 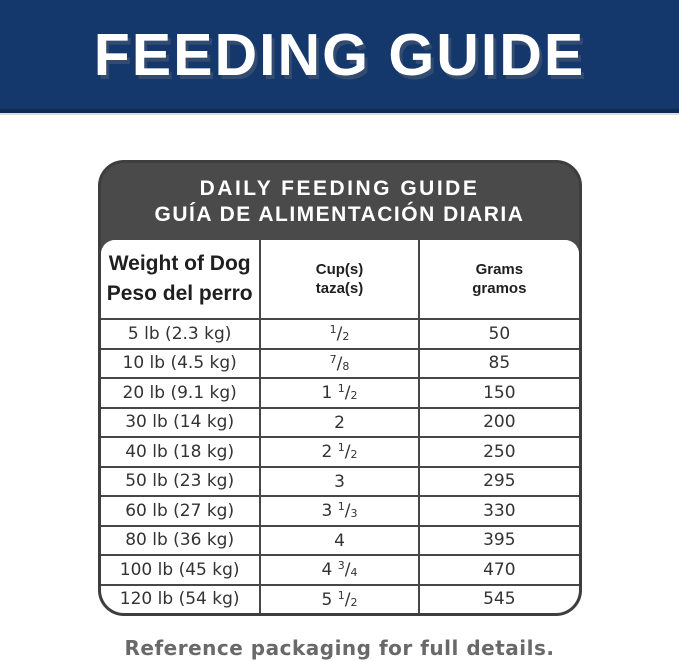 What do you see at coordinates (498, 540) in the screenshot?
I see `grams-cell: 395` at bounding box center [498, 540].